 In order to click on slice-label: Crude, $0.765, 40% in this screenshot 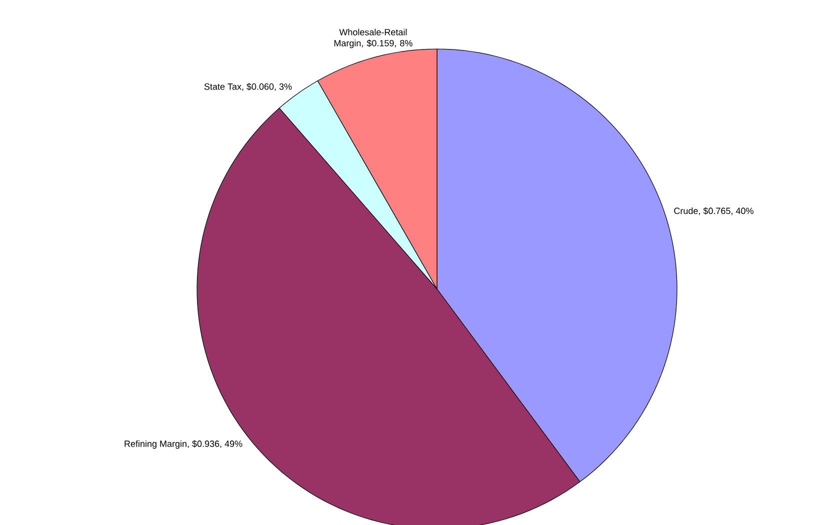, I will do `click(714, 211)`.